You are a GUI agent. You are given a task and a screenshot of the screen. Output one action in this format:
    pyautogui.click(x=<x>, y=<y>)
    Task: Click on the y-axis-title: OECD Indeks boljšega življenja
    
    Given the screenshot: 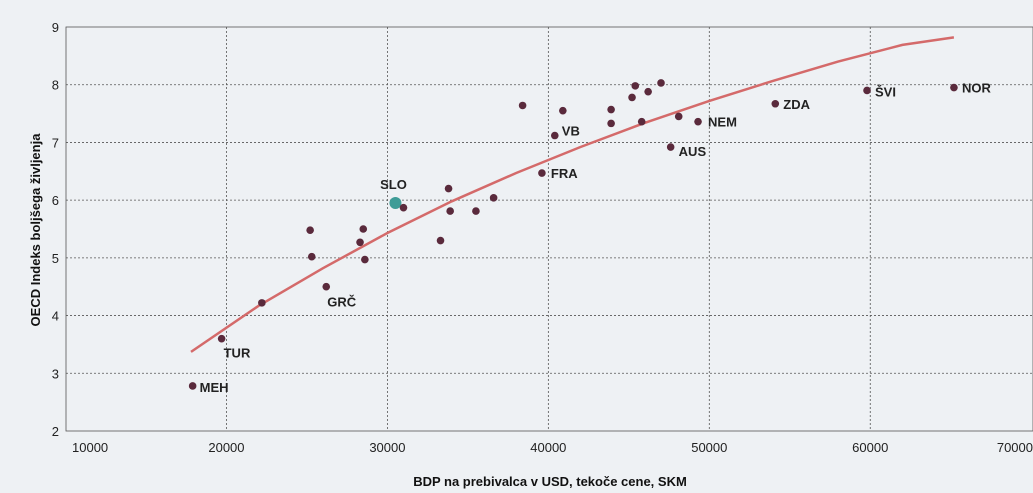 What is the action you would take?
    pyautogui.click(x=35, y=230)
    